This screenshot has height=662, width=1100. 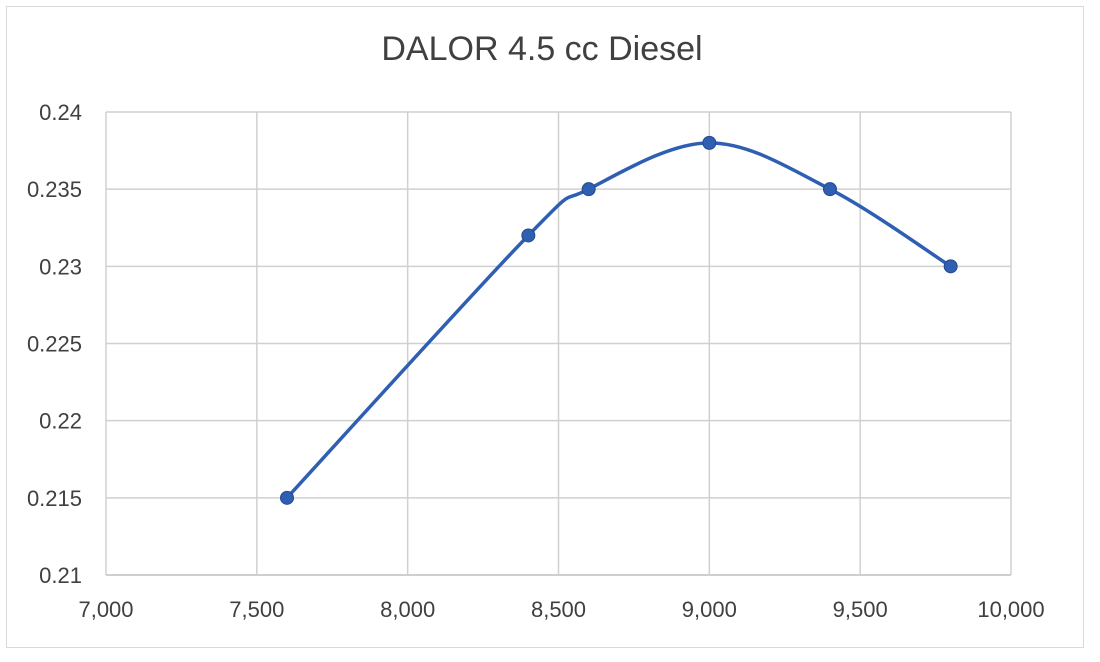 What do you see at coordinates (60, 421) in the screenshot?
I see `y-tick-label: 0.22` at bounding box center [60, 421].